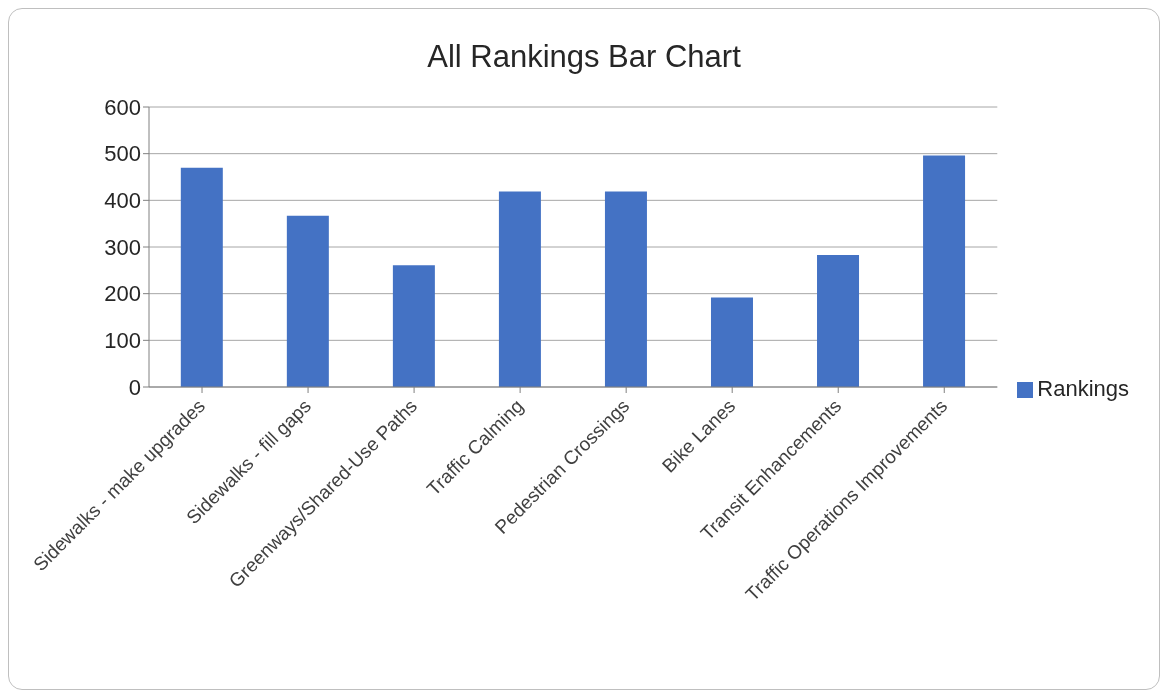 The image size is (1172, 700). Describe the element at coordinates (122, 247) in the screenshot. I see `y-tick-label: 300` at that location.